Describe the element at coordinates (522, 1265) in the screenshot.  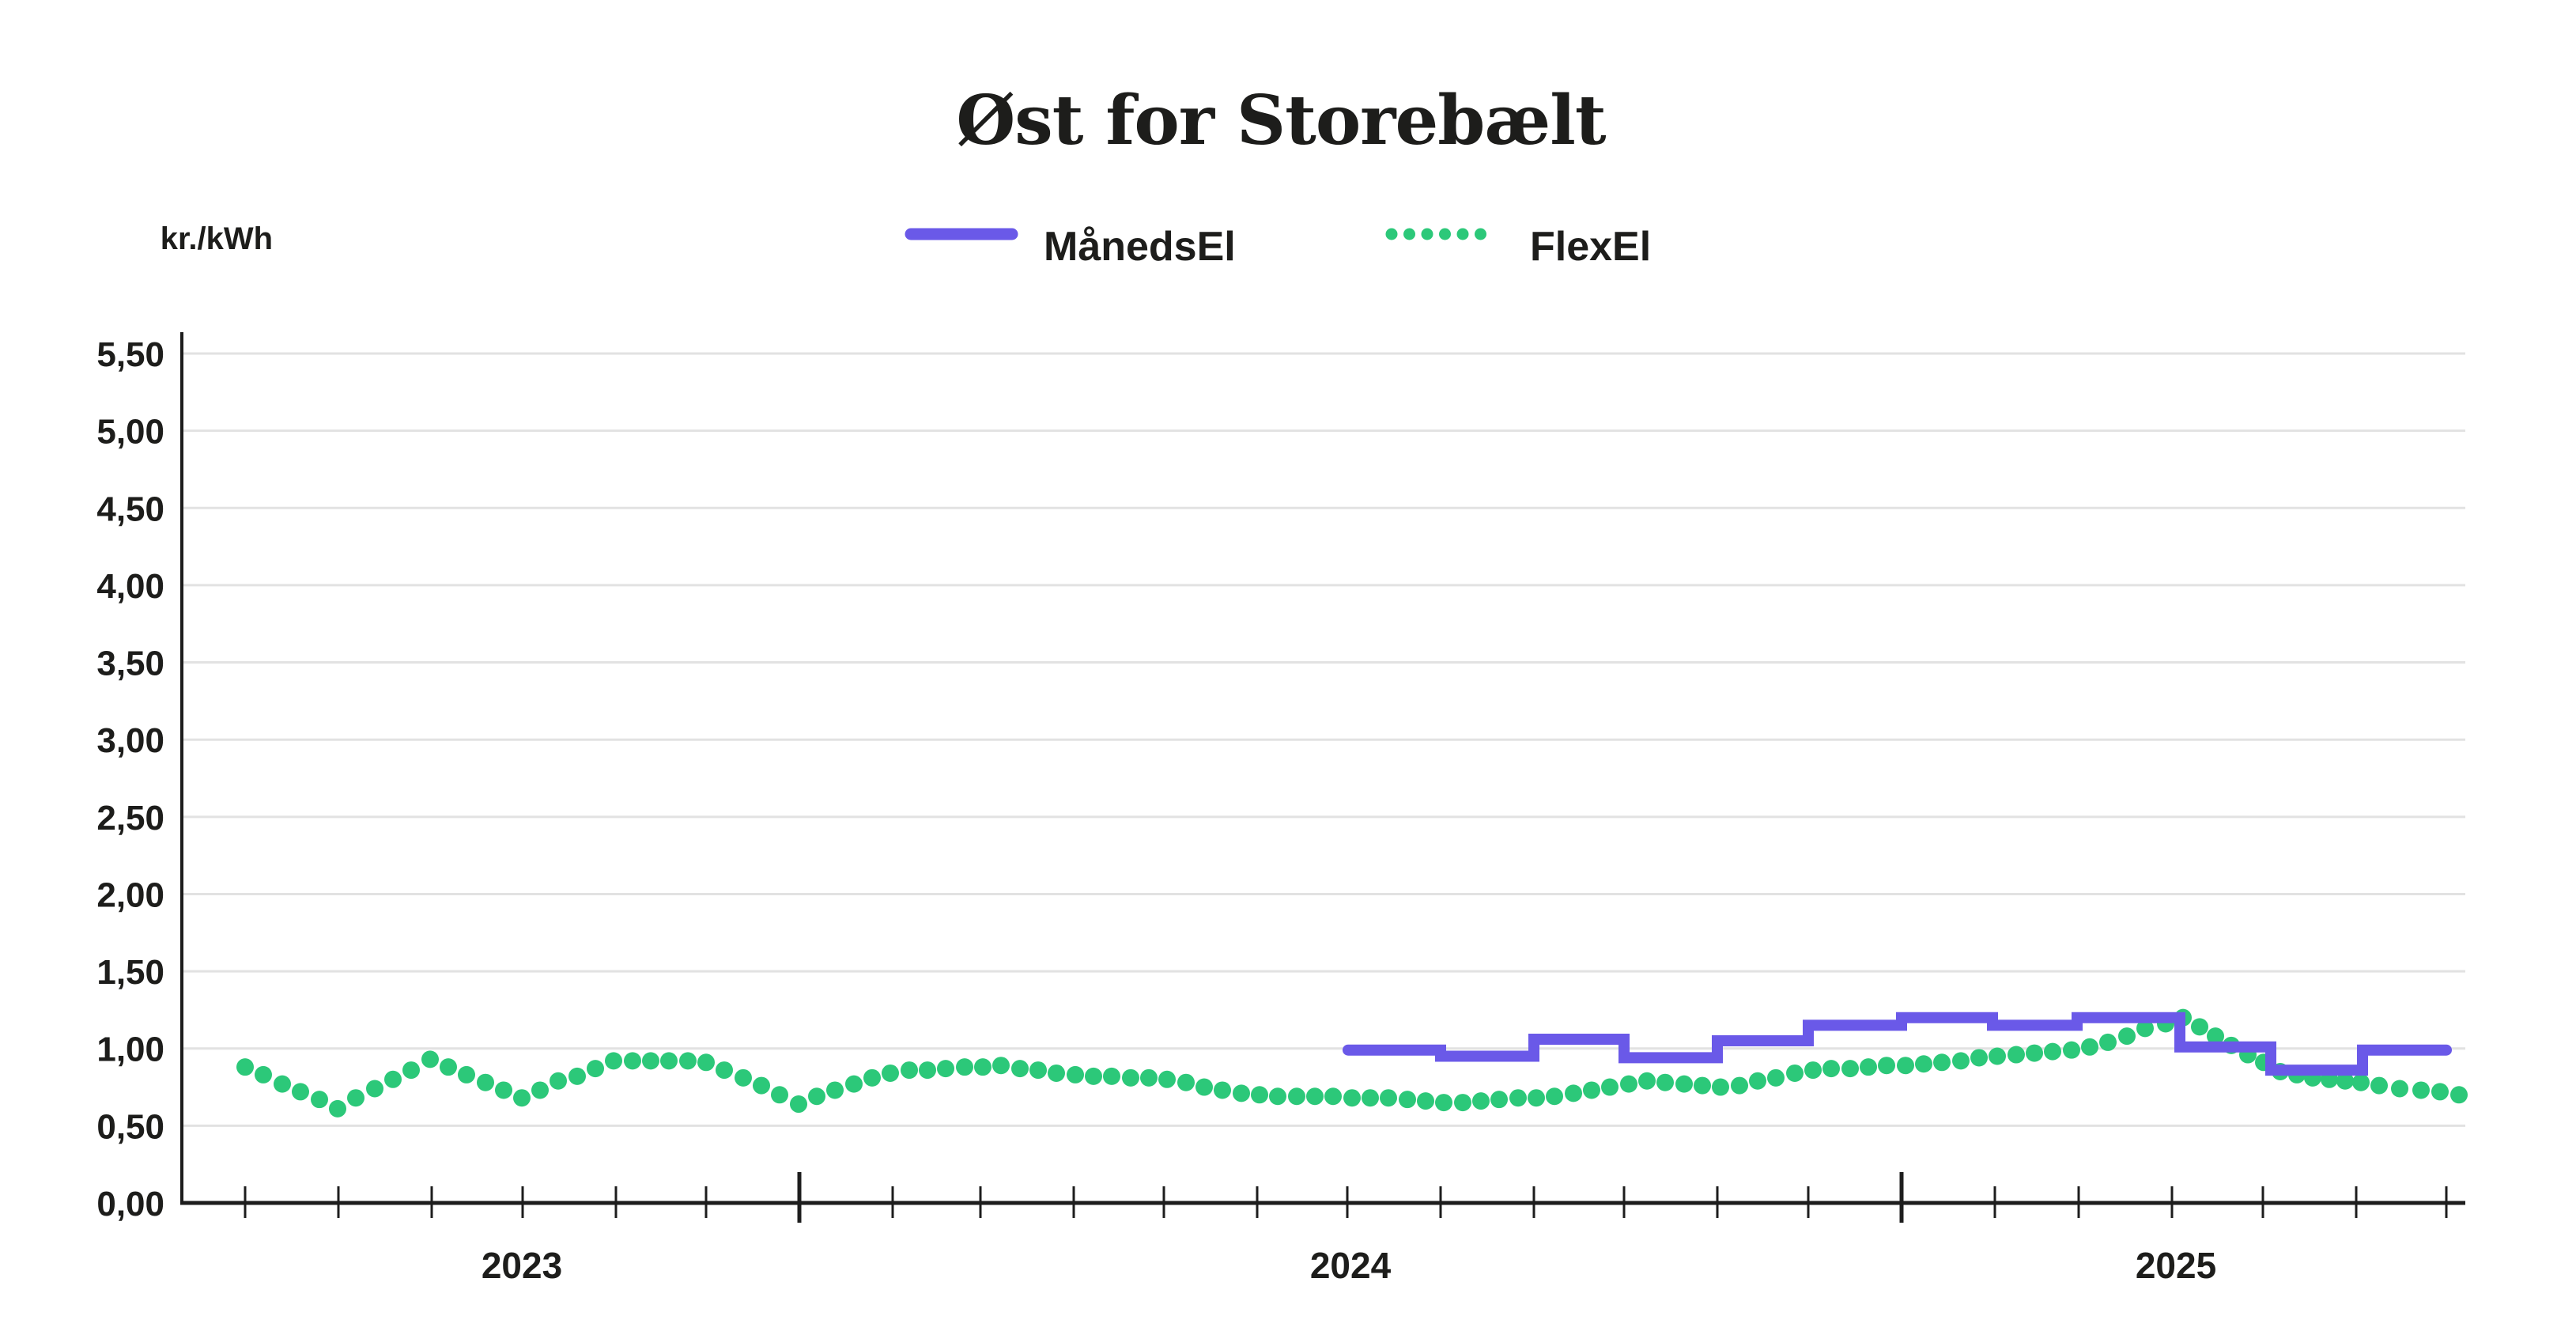
I see `year-label: 2023` at that location.